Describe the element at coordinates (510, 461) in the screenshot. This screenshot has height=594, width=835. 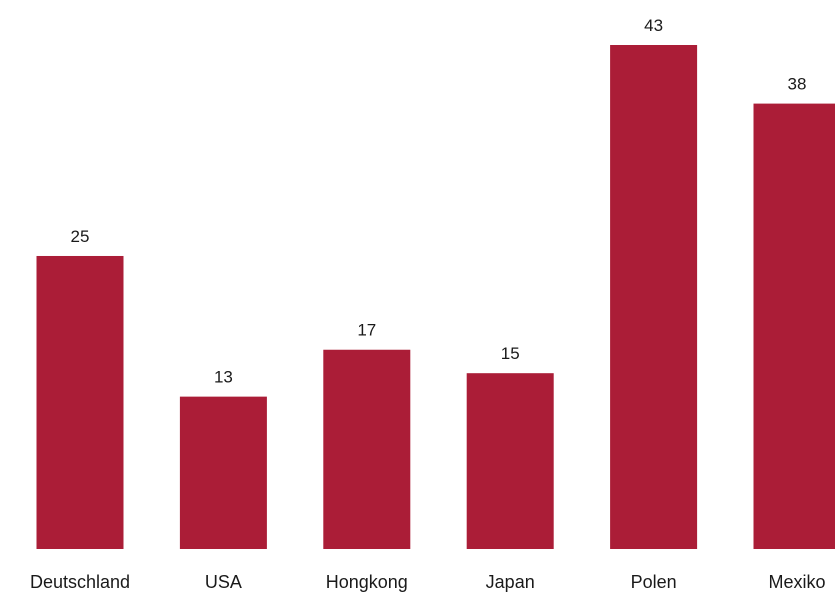
I see `bar-japan` at that location.